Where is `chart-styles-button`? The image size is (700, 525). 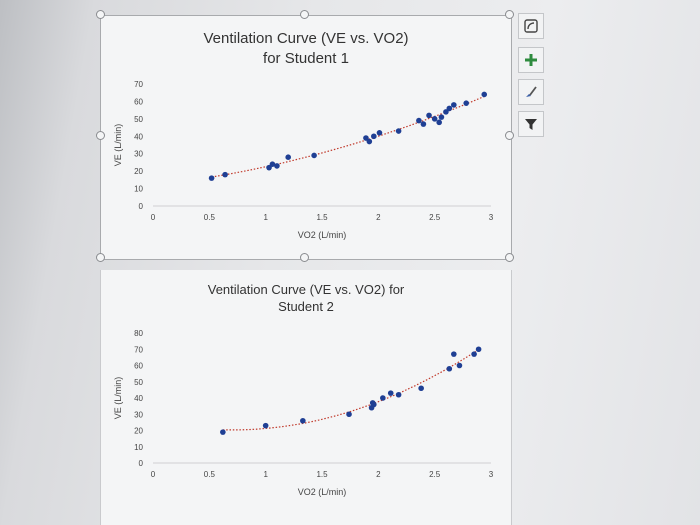 chart-styles-button is located at coordinates (531, 92).